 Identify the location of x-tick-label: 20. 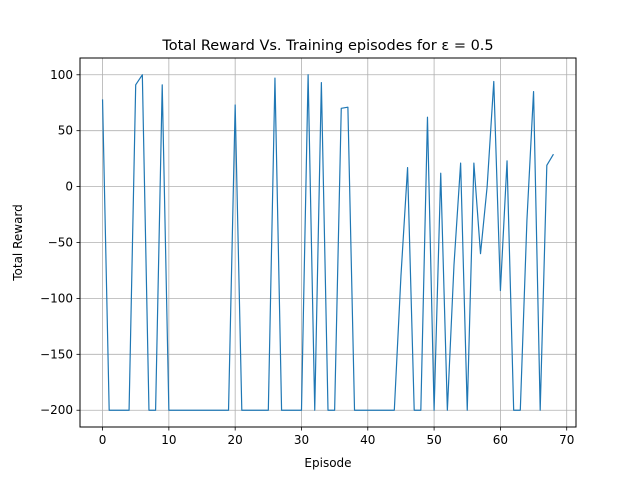
(235, 440).